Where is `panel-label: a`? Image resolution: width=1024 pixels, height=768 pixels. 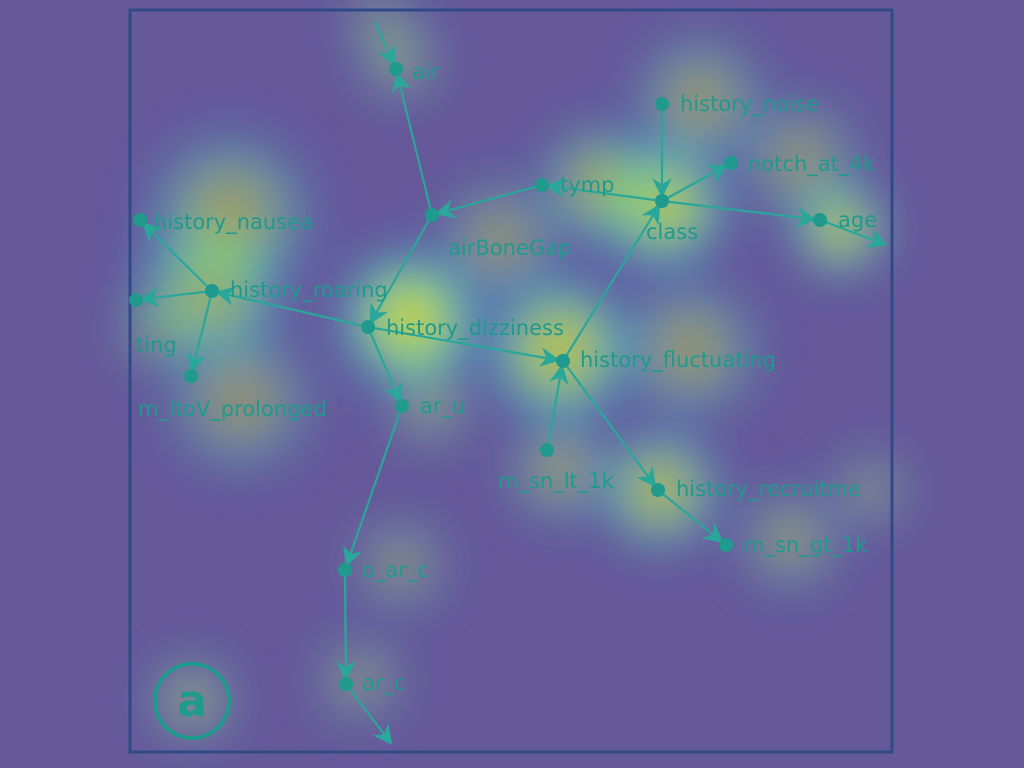
panel-label: a is located at coordinates (192, 701).